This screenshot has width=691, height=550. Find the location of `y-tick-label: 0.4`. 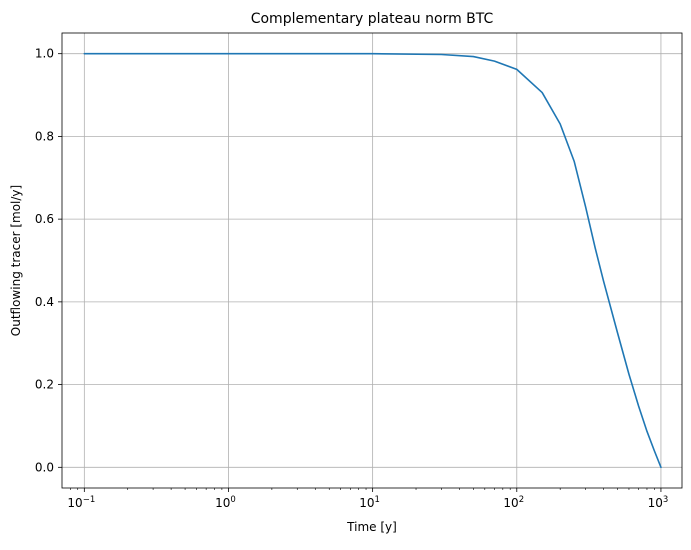

y-tick-label: 0.4 is located at coordinates (44, 302).